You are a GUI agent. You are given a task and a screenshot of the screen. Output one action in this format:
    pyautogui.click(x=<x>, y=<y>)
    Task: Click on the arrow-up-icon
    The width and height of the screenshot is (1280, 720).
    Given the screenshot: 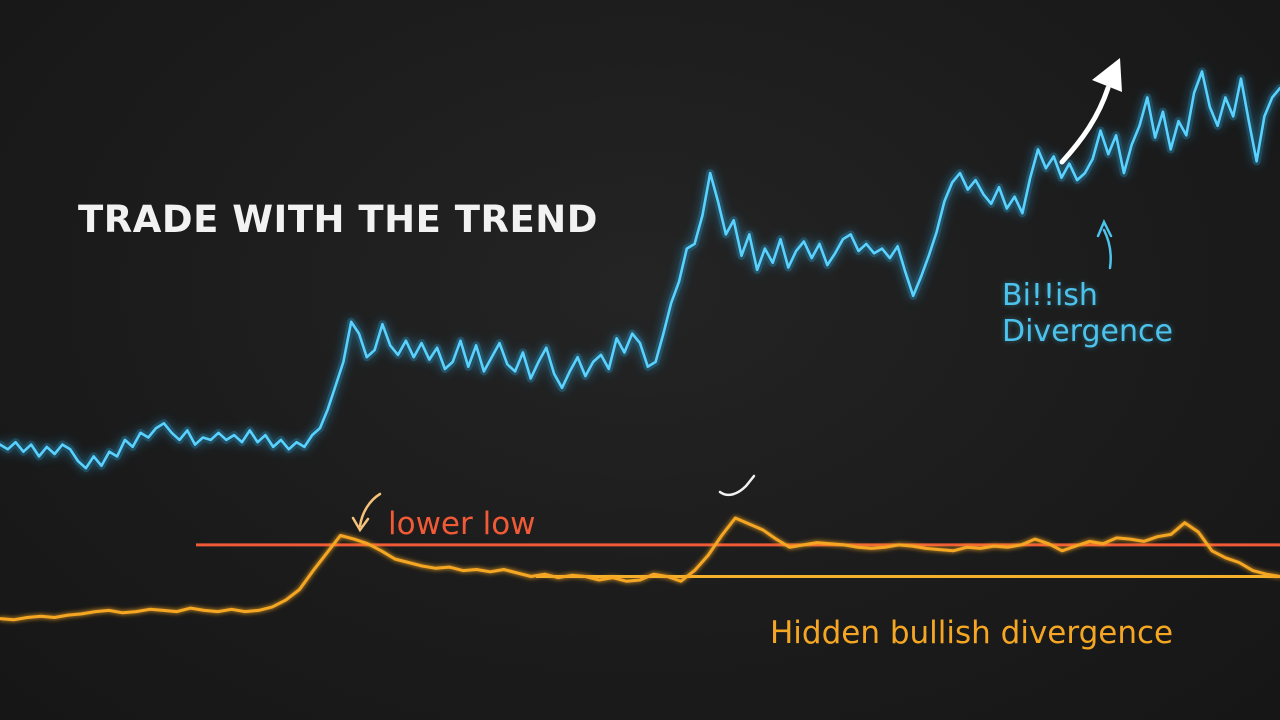 What is the action you would take?
    pyautogui.click(x=1107, y=249)
    